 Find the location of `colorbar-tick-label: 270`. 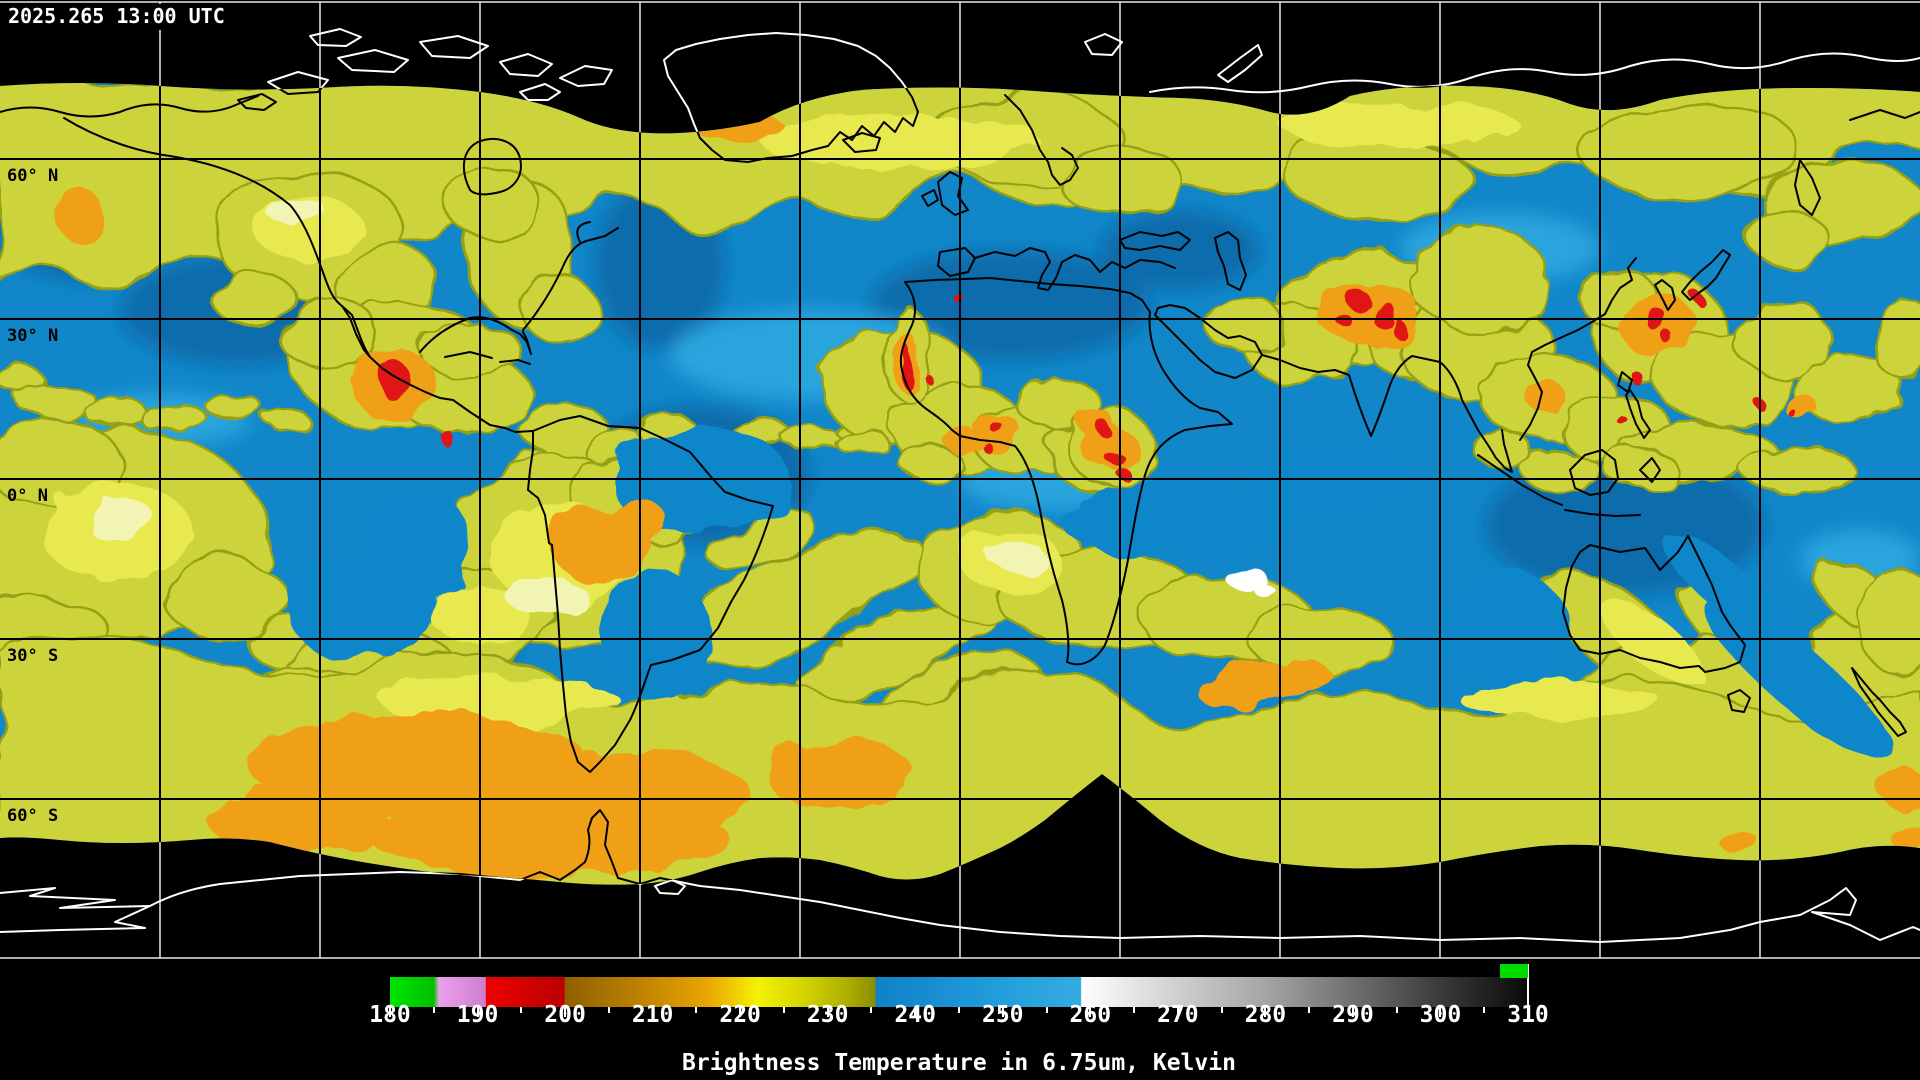

colorbar-tick-label: 270 is located at coordinates (1178, 1015).